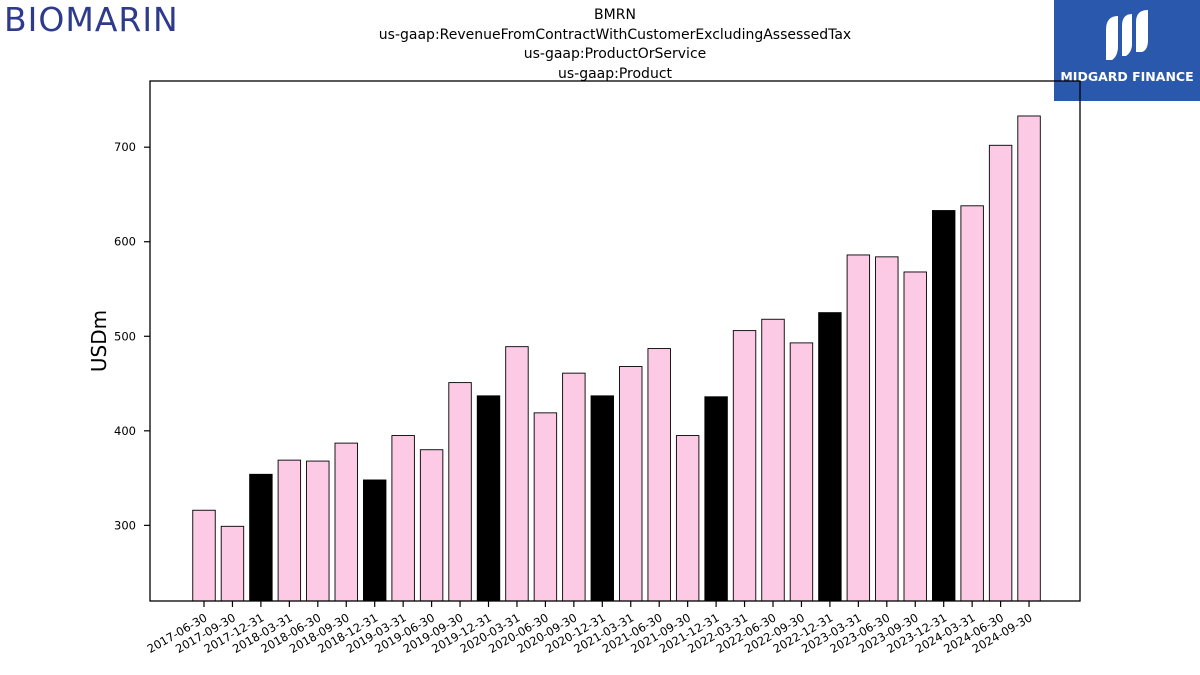 The image size is (1200, 675). Describe the element at coordinates (125, 242) in the screenshot. I see `y-tick-label: 600` at that location.